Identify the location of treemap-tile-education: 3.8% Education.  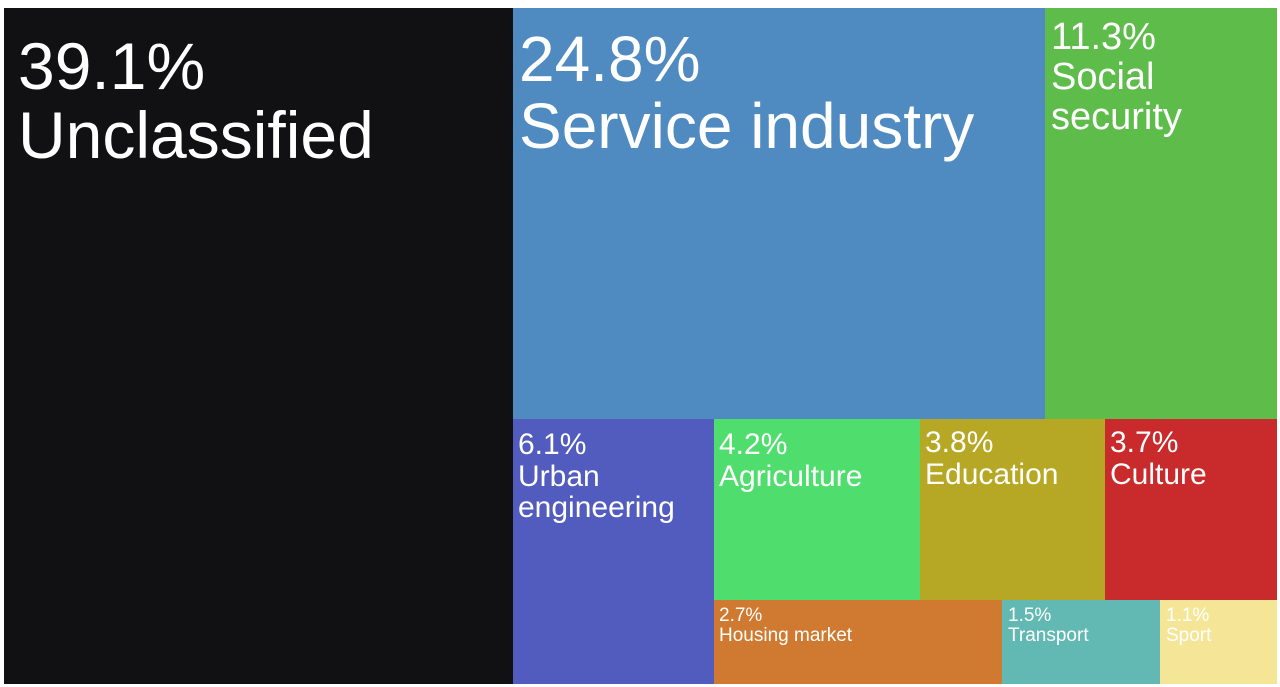
(1012, 509).